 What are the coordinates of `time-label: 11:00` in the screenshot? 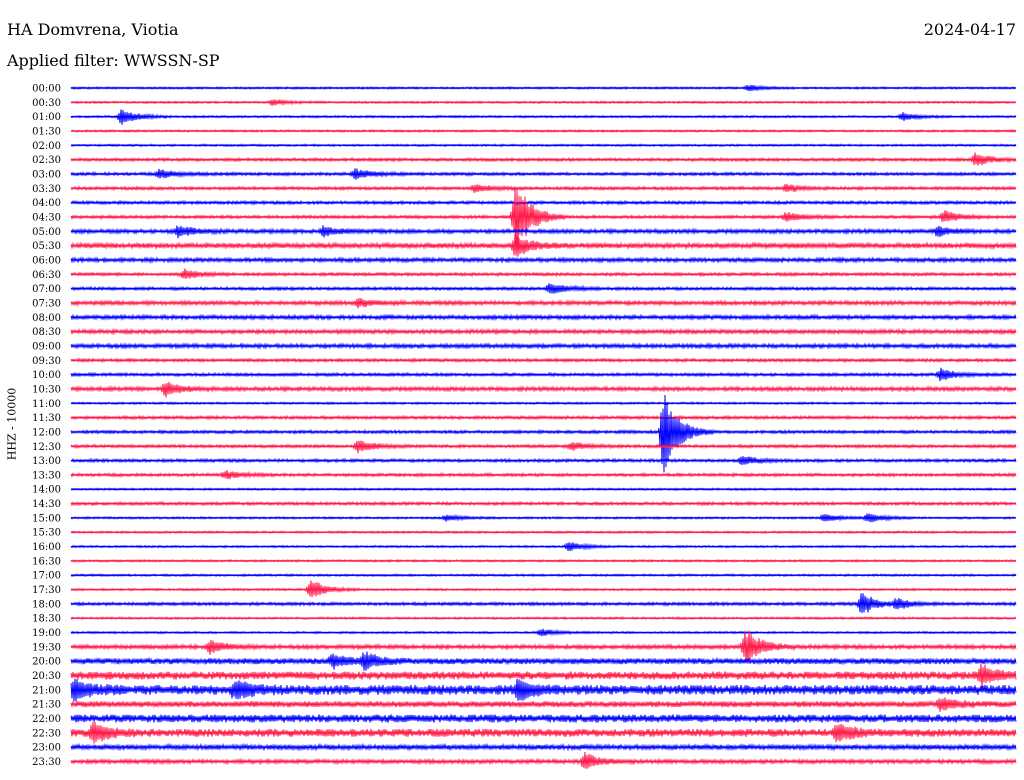 It's located at (46, 404).